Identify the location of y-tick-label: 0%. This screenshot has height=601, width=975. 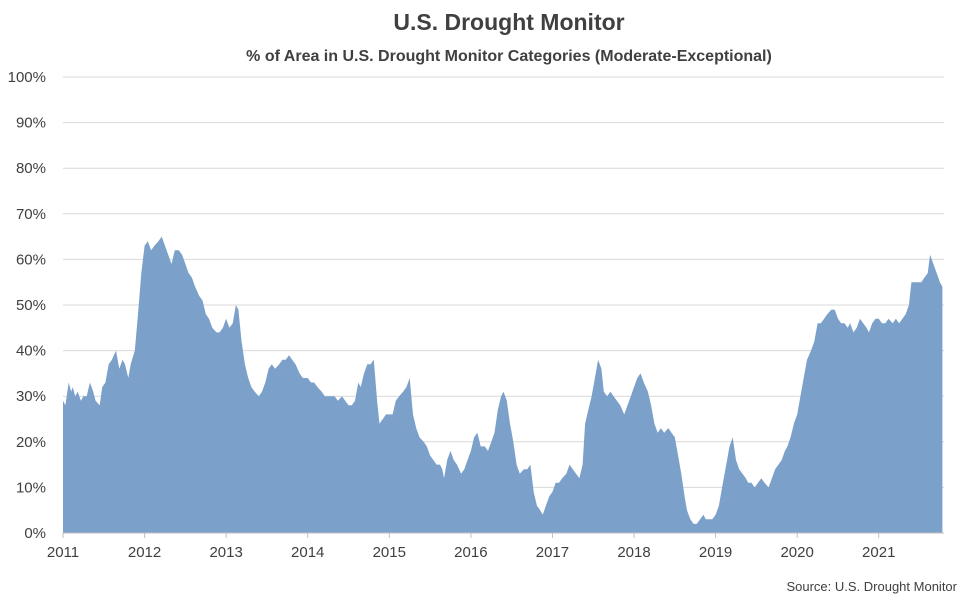
(35, 533).